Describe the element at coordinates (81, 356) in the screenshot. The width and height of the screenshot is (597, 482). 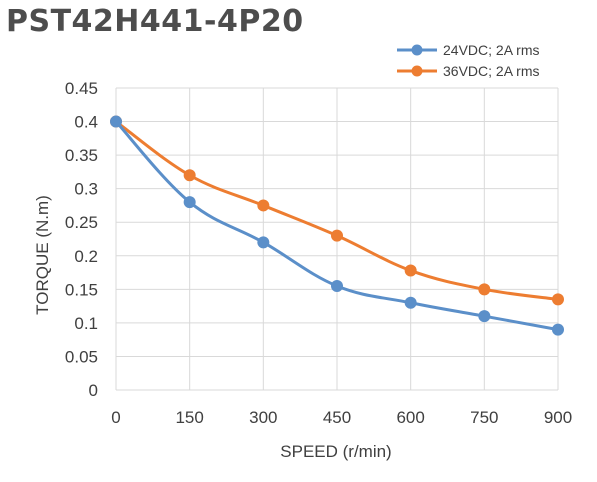
I see `y-tick-label: 0.05` at that location.